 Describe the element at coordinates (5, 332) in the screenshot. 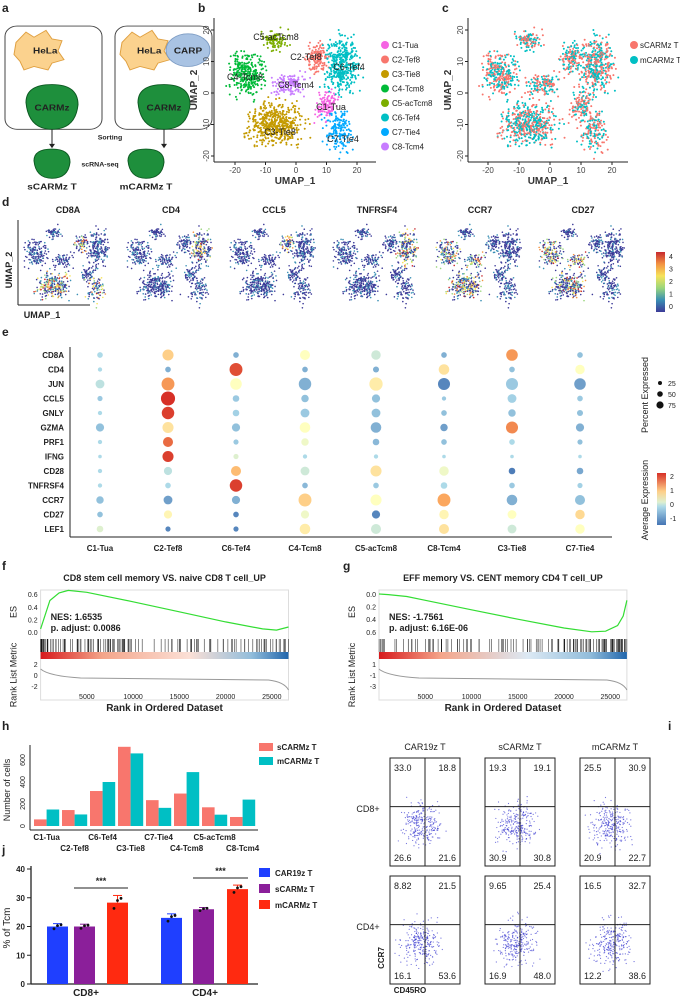

I see `panel-label-e: e` at that location.